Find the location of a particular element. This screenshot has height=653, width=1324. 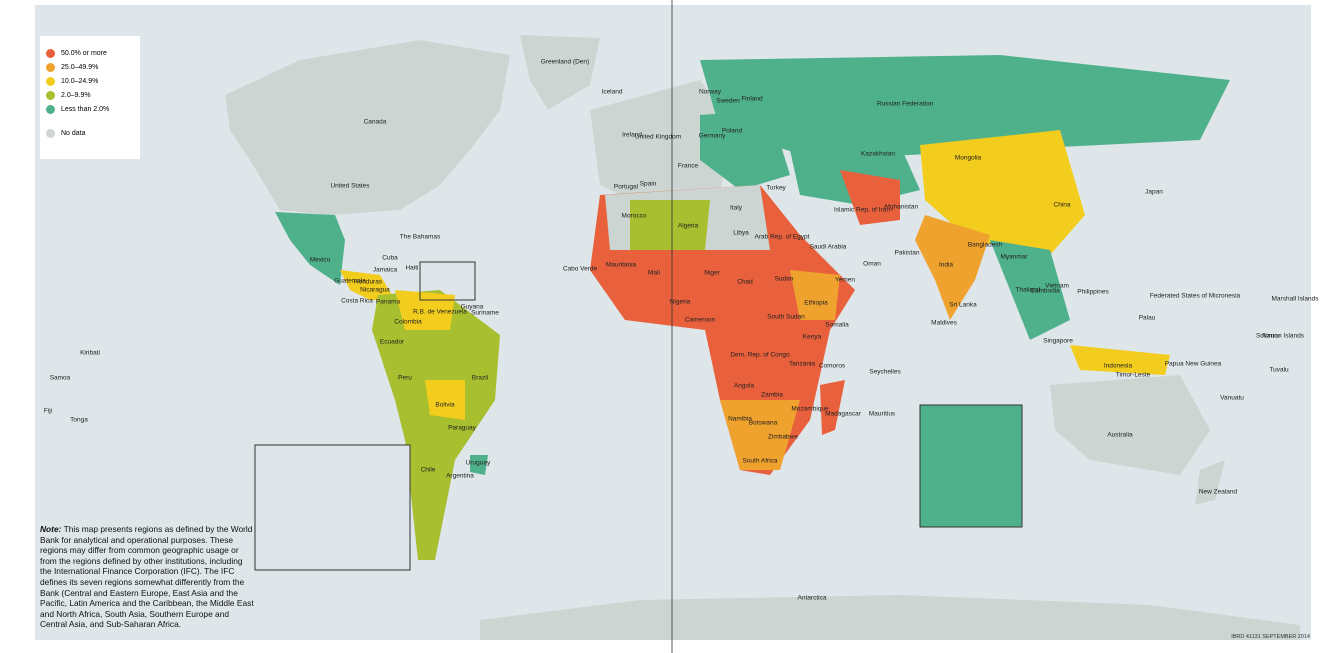

legend-item: 10.0–24.9% is located at coordinates (90, 81).